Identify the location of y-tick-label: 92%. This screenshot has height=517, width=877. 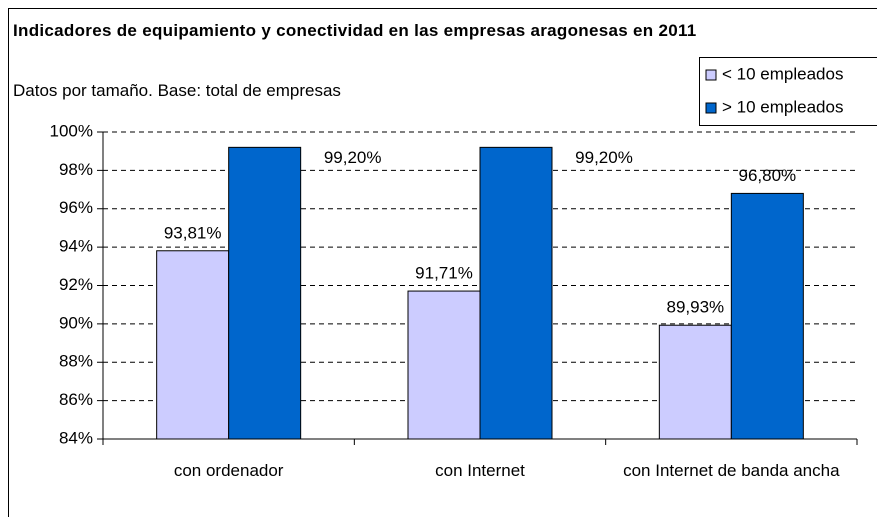
(76, 284).